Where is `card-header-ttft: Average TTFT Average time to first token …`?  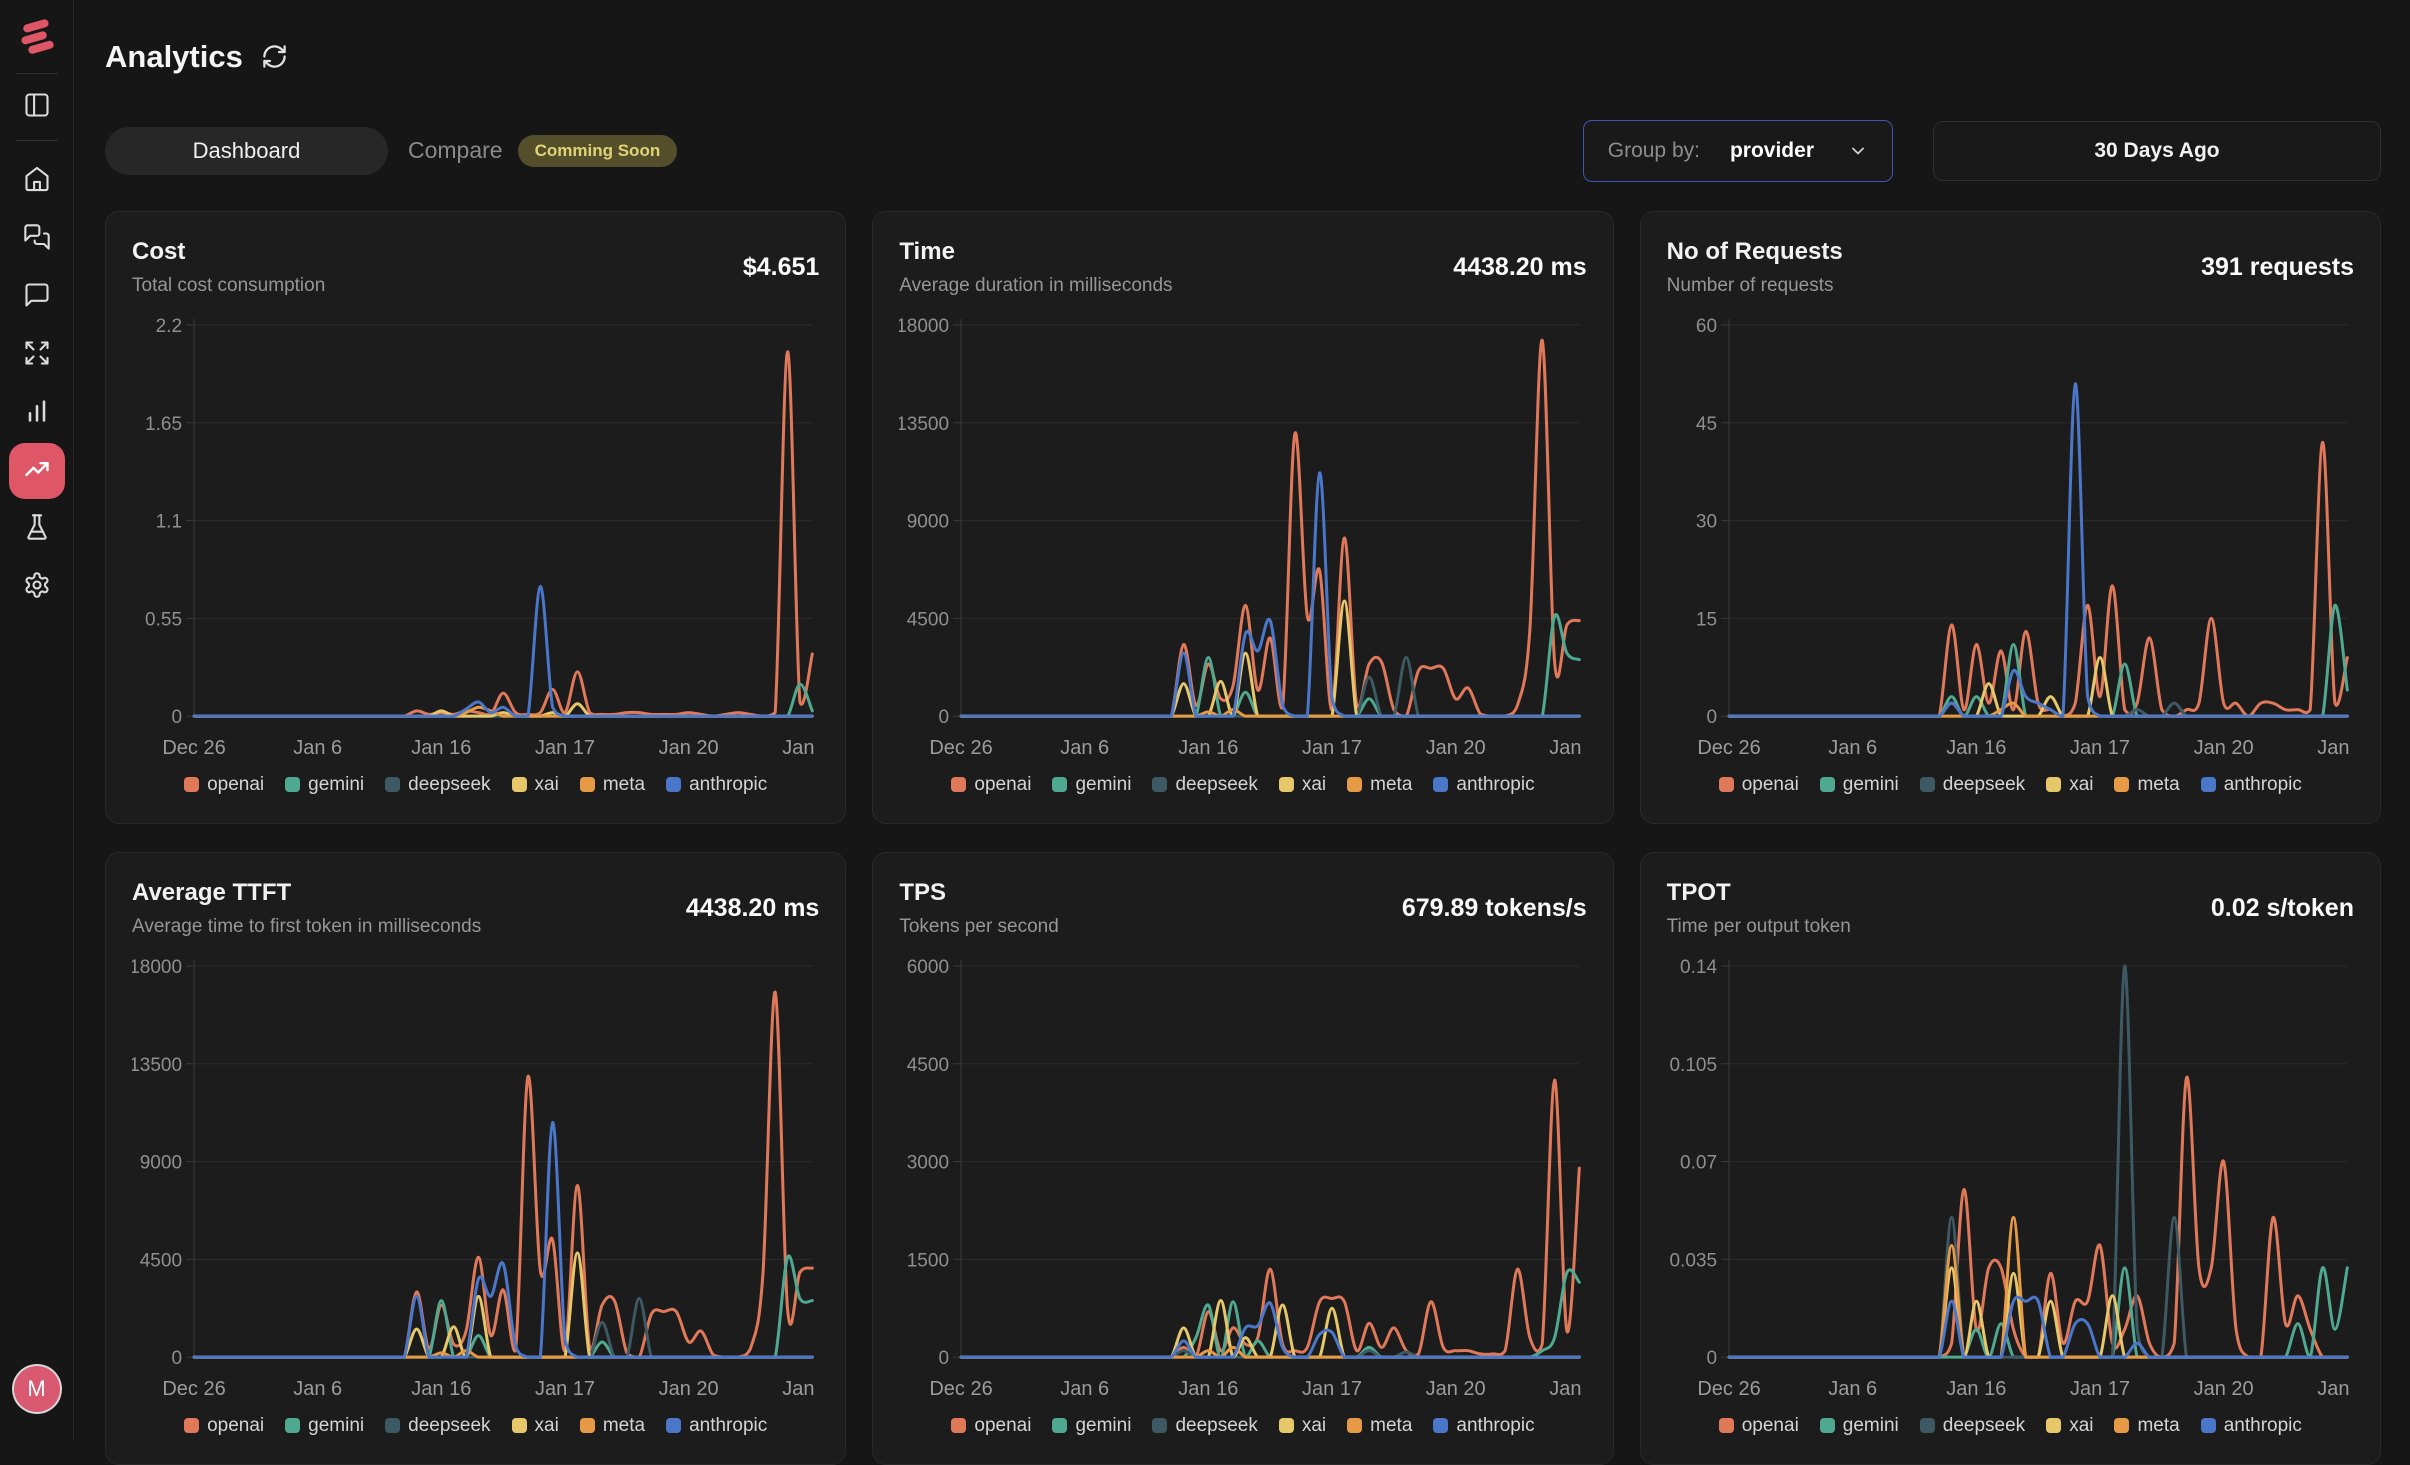 card-header-ttft: Average TTFT Average time to first token … is located at coordinates (475, 908).